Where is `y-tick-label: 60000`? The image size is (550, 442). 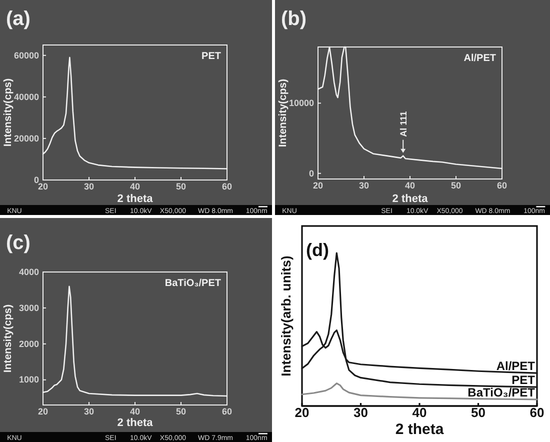 y-tick-label: 60000 is located at coordinates (26, 55).